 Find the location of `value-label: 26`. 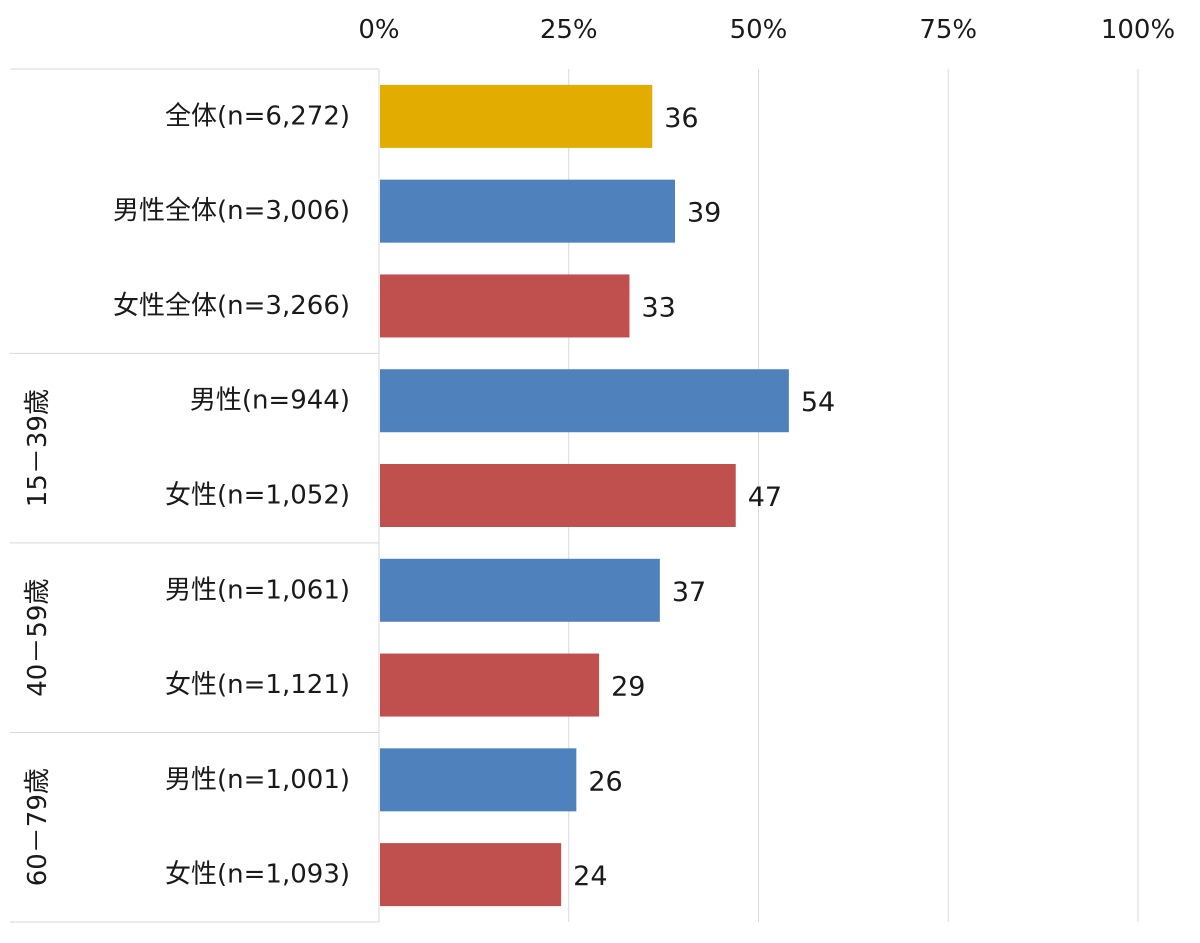

value-label: 26 is located at coordinates (605, 781).